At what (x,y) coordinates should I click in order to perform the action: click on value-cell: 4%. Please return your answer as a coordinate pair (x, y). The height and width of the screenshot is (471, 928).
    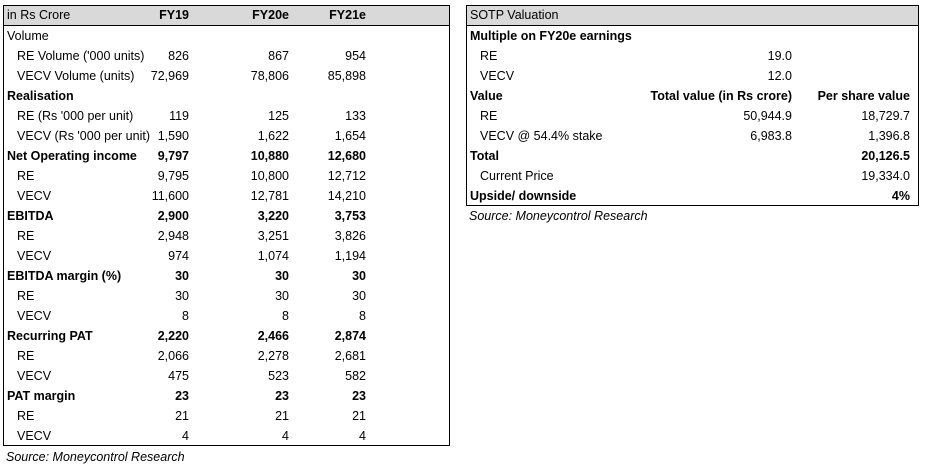
    Looking at the image, I should click on (900, 196).